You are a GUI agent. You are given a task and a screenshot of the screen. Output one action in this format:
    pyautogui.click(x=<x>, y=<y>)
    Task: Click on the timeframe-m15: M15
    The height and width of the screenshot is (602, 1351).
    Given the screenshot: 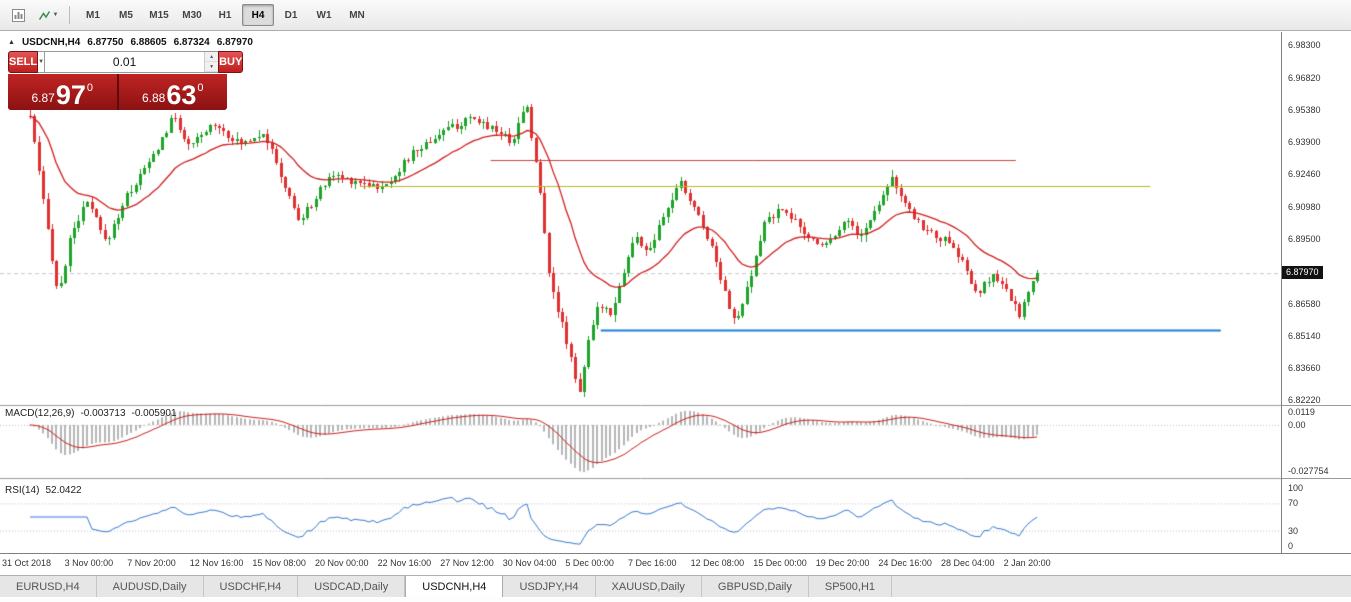 What is the action you would take?
    pyautogui.click(x=159, y=15)
    